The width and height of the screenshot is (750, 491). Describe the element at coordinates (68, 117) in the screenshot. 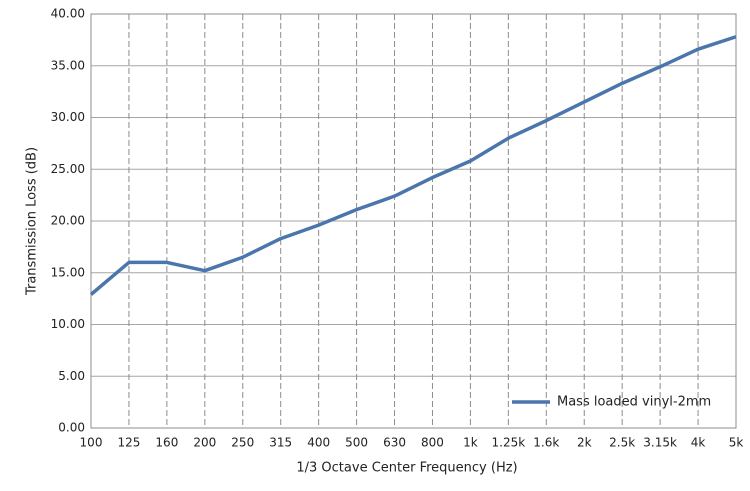

I see `y-tick-label: 30.00` at that location.